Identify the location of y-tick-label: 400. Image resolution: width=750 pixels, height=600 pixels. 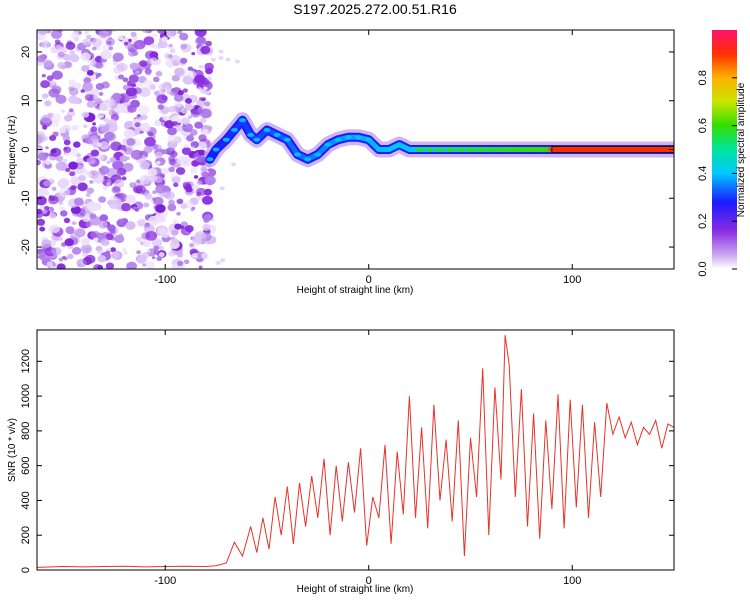
(26, 500).